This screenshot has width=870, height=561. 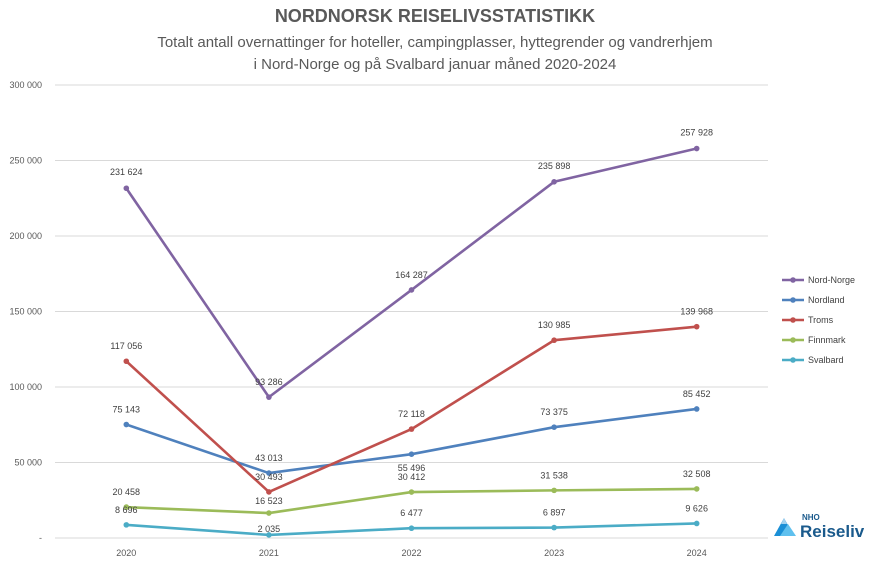 I want to click on y-tick-label: 50 000, so click(x=28, y=463).